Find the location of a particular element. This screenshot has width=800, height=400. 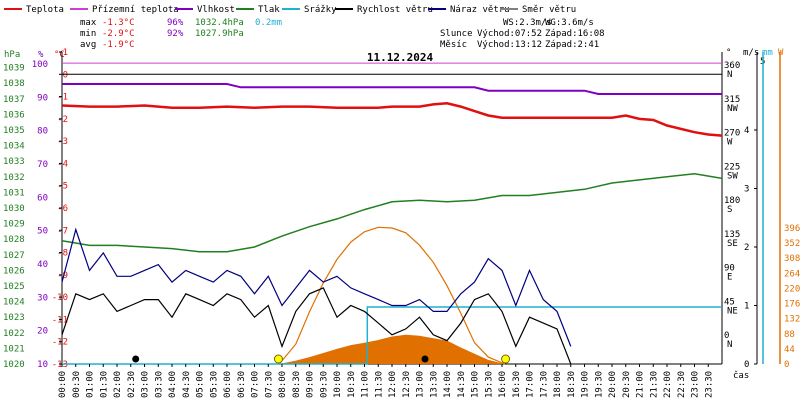

sunset-marker is located at coordinates (506, 359).